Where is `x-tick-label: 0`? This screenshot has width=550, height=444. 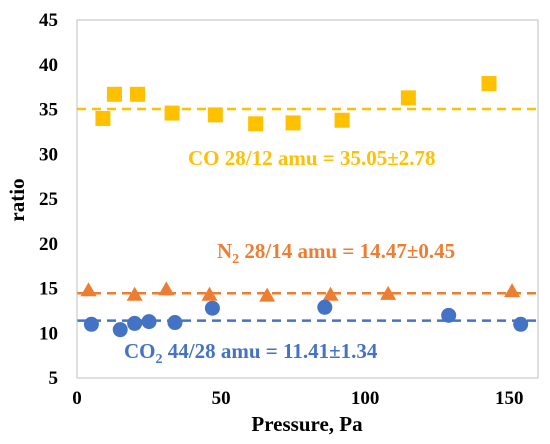 x-tick-label: 0 is located at coordinates (77, 398).